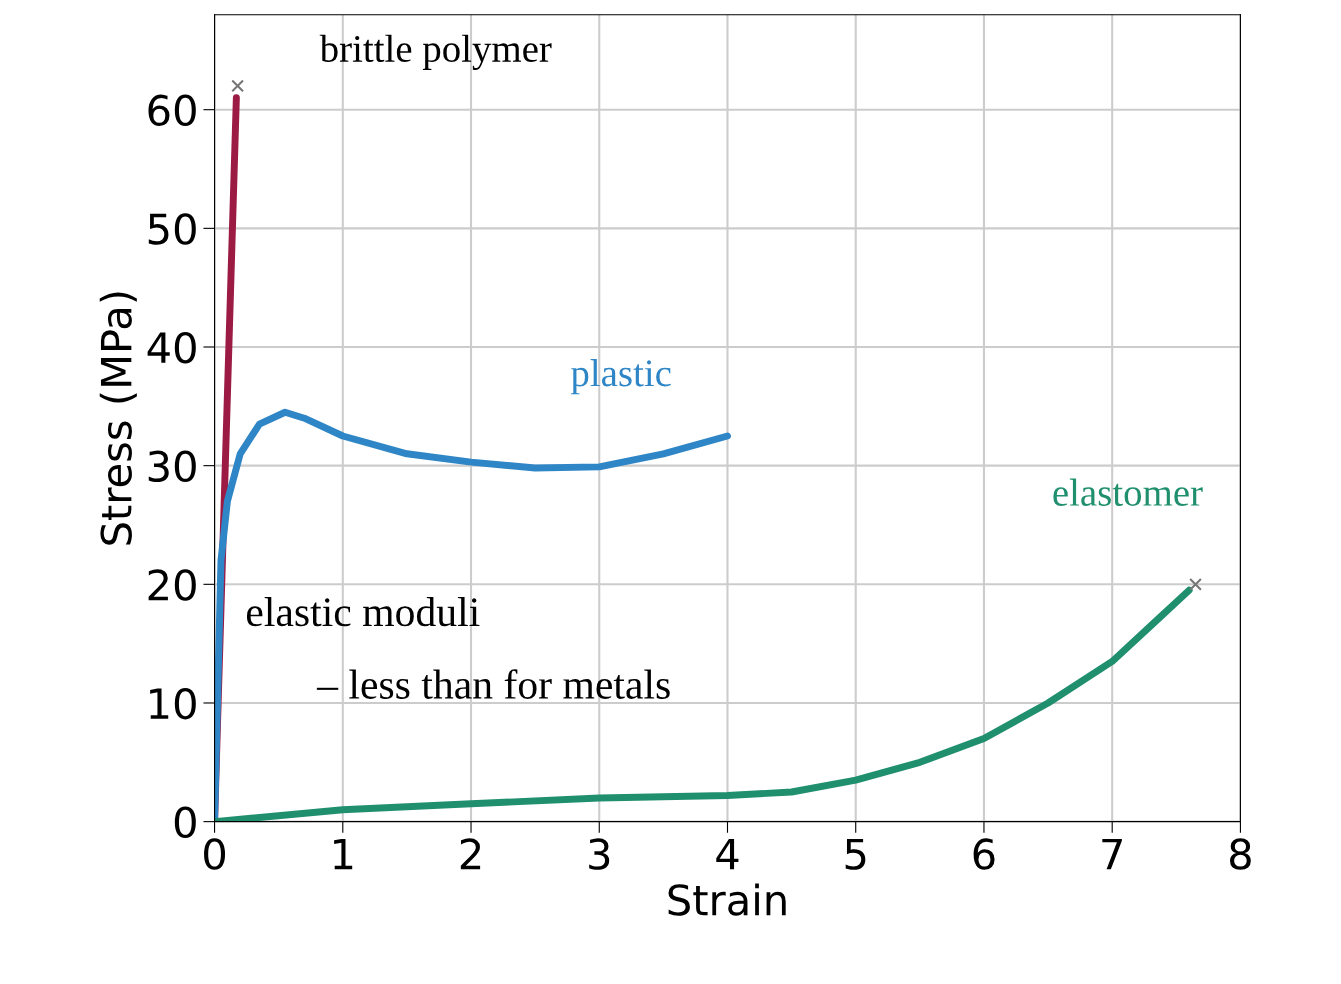 This screenshot has width=1341, height=984. Describe the element at coordinates (435, 52) in the screenshot. I see `text: brittle polymer` at that location.